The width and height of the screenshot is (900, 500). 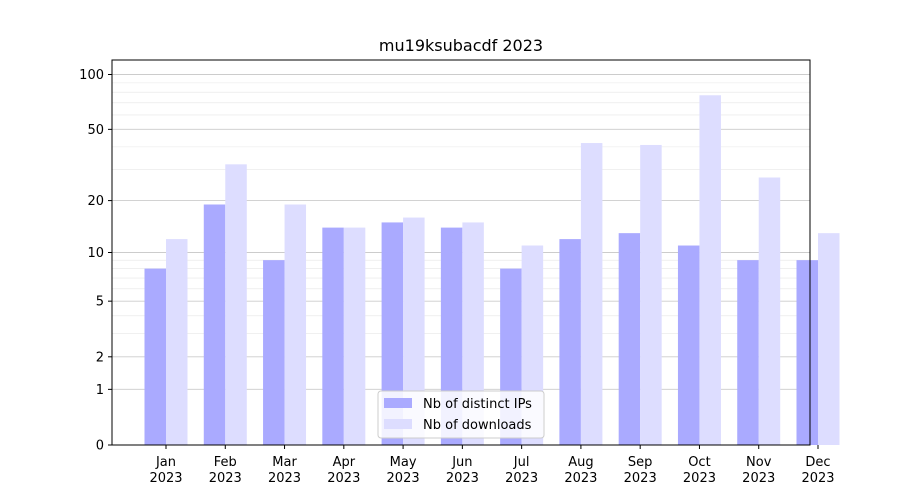 What do you see at coordinates (461, 45) in the screenshot?
I see `chart-title: mu19ksubacdf 2023` at bounding box center [461, 45].